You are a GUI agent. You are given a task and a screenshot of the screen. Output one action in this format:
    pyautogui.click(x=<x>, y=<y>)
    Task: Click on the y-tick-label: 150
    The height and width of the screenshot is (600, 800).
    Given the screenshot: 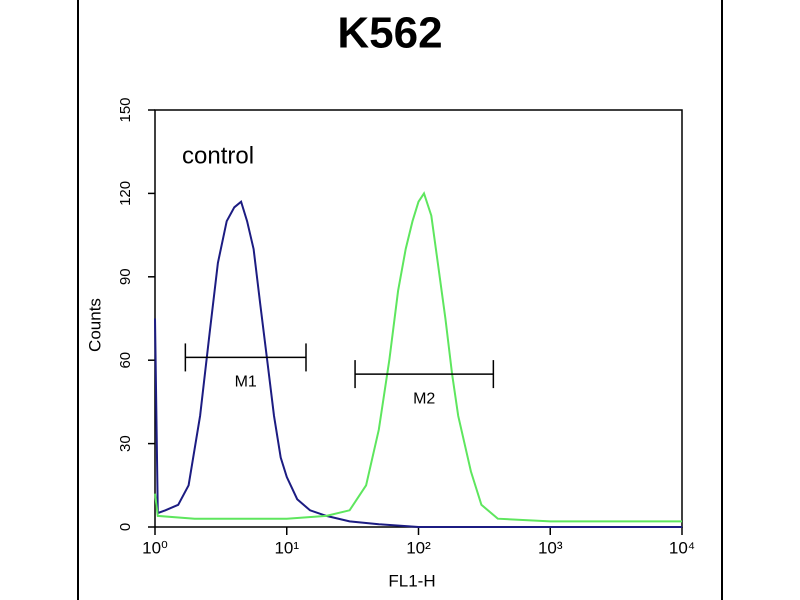 What is the action you would take?
    pyautogui.click(x=125, y=109)
    